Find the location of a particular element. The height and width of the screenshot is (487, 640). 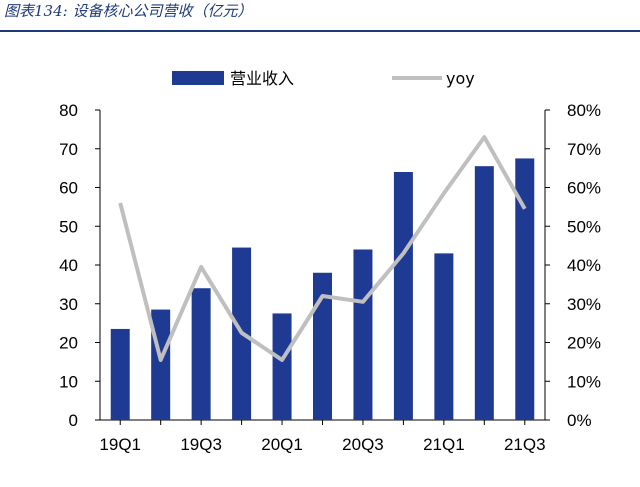

right-tick-label: 50% is located at coordinates (584, 226).